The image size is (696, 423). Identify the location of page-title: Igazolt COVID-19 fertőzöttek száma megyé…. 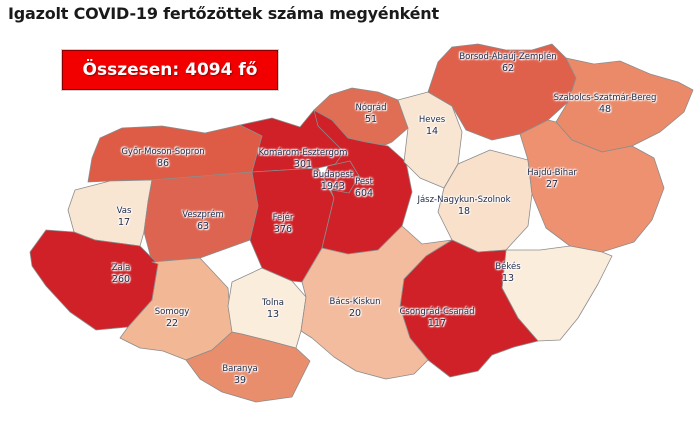
(223, 13).